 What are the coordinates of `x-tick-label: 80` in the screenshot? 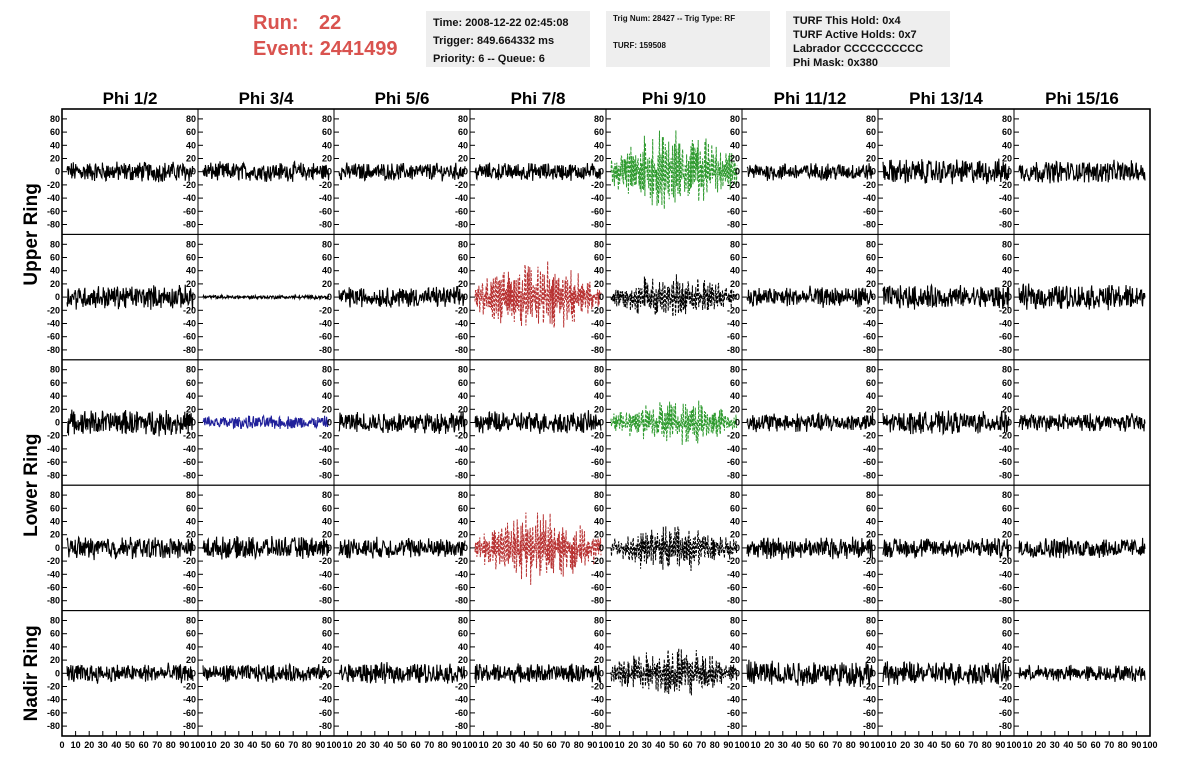 It's located at (443, 745).